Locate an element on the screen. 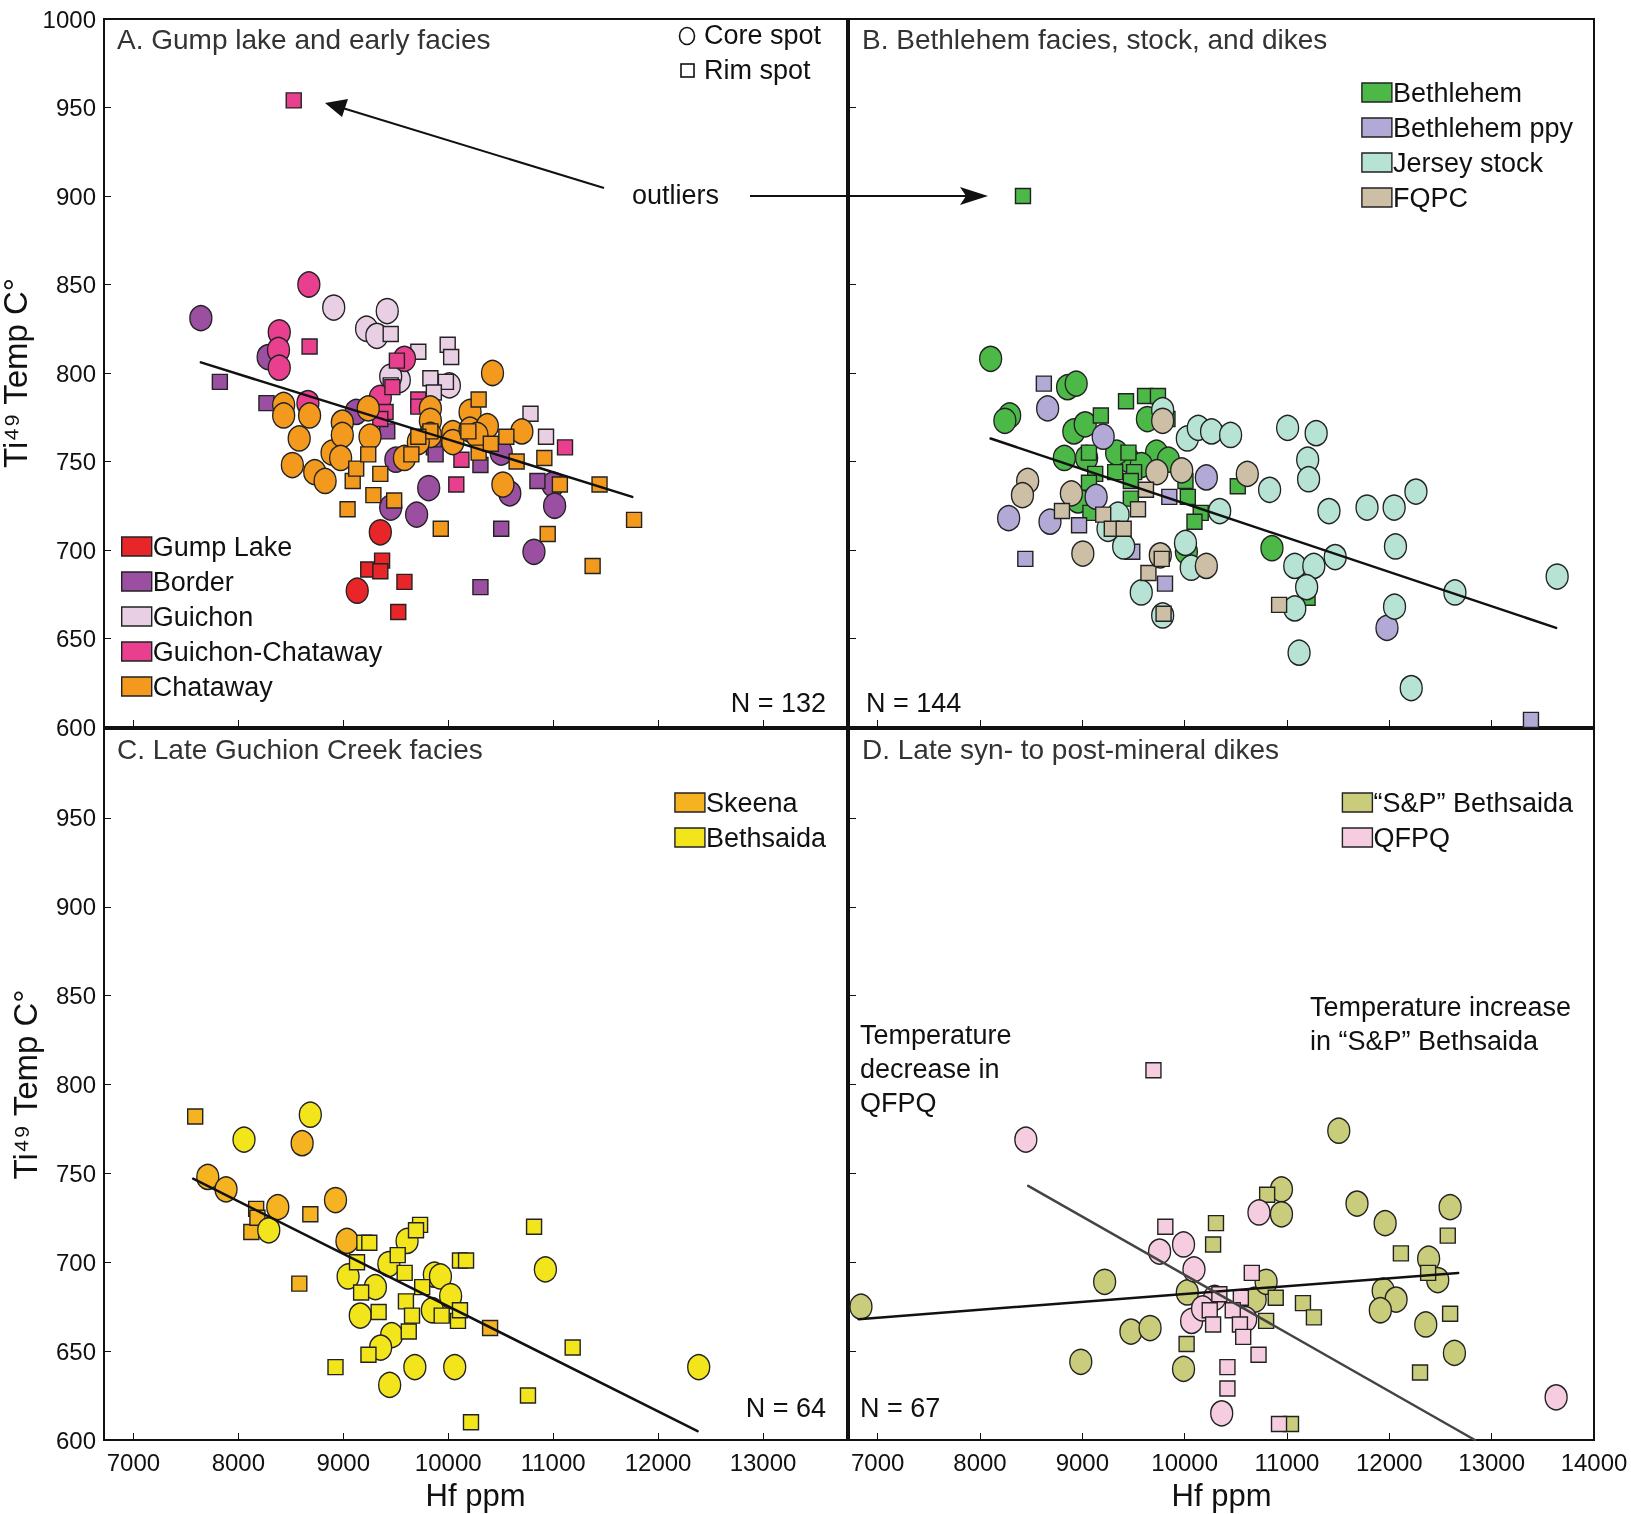 The width and height of the screenshot is (1631, 1514). legend-label: Bethsaida is located at coordinates (766, 837).